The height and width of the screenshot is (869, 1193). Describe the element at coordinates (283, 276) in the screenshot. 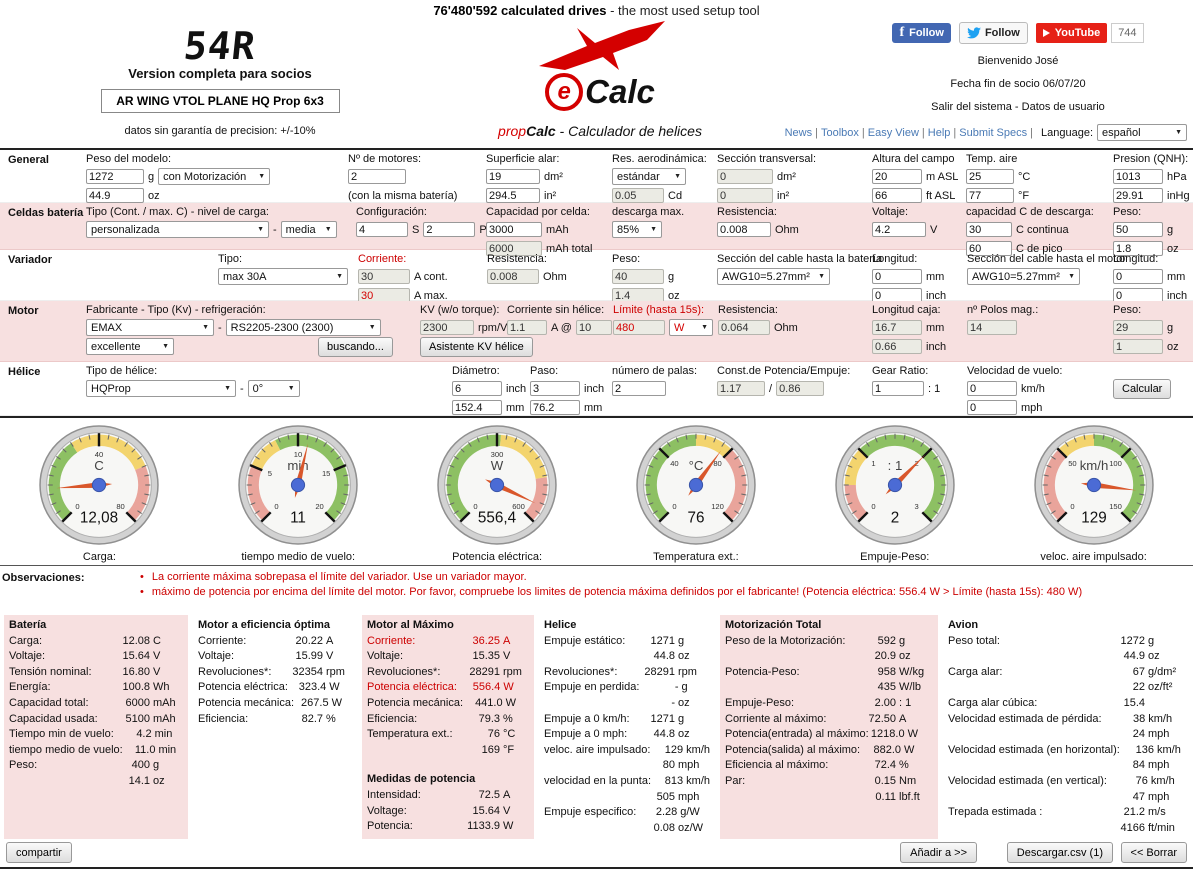

I see `tipo-variador-select-0-0: max 30A ▼` at that location.